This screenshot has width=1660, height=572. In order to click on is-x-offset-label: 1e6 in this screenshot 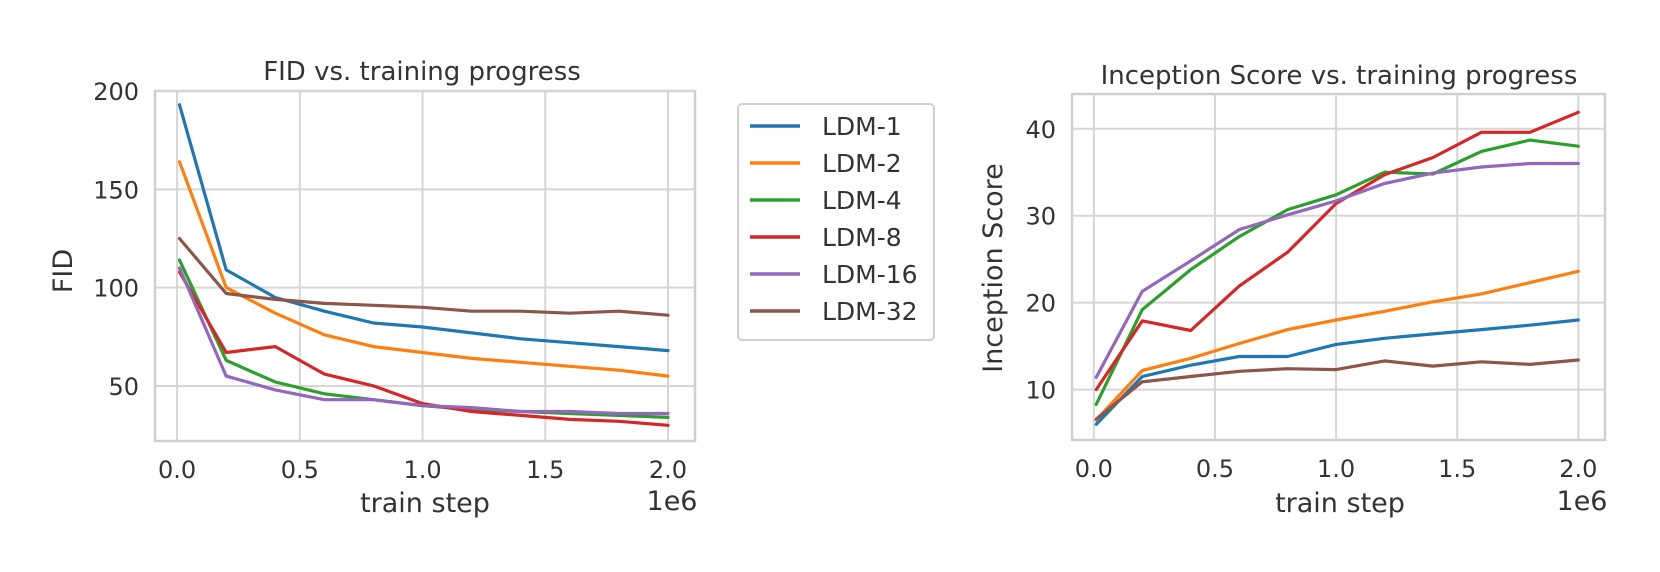, I will do `click(1582, 501)`.